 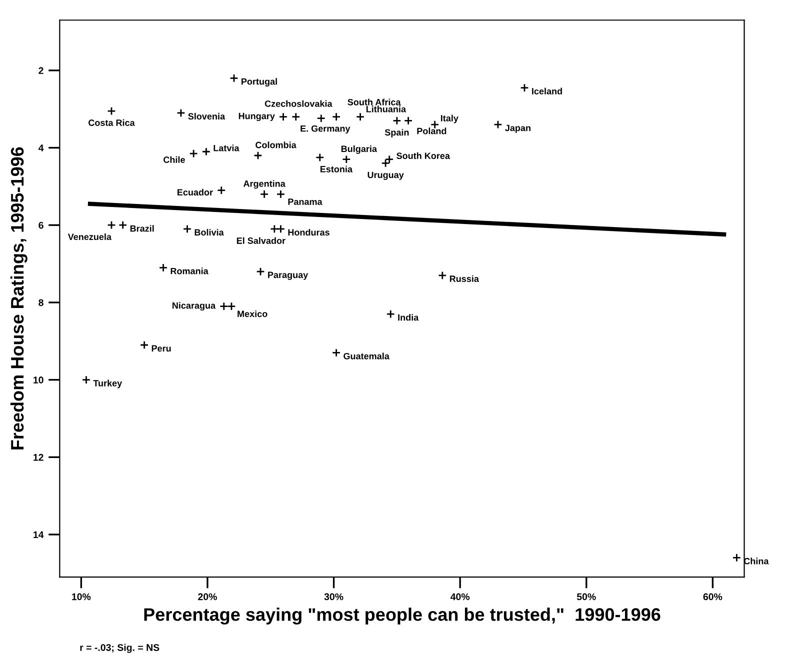 I want to click on data-label: Russia, so click(x=465, y=278).